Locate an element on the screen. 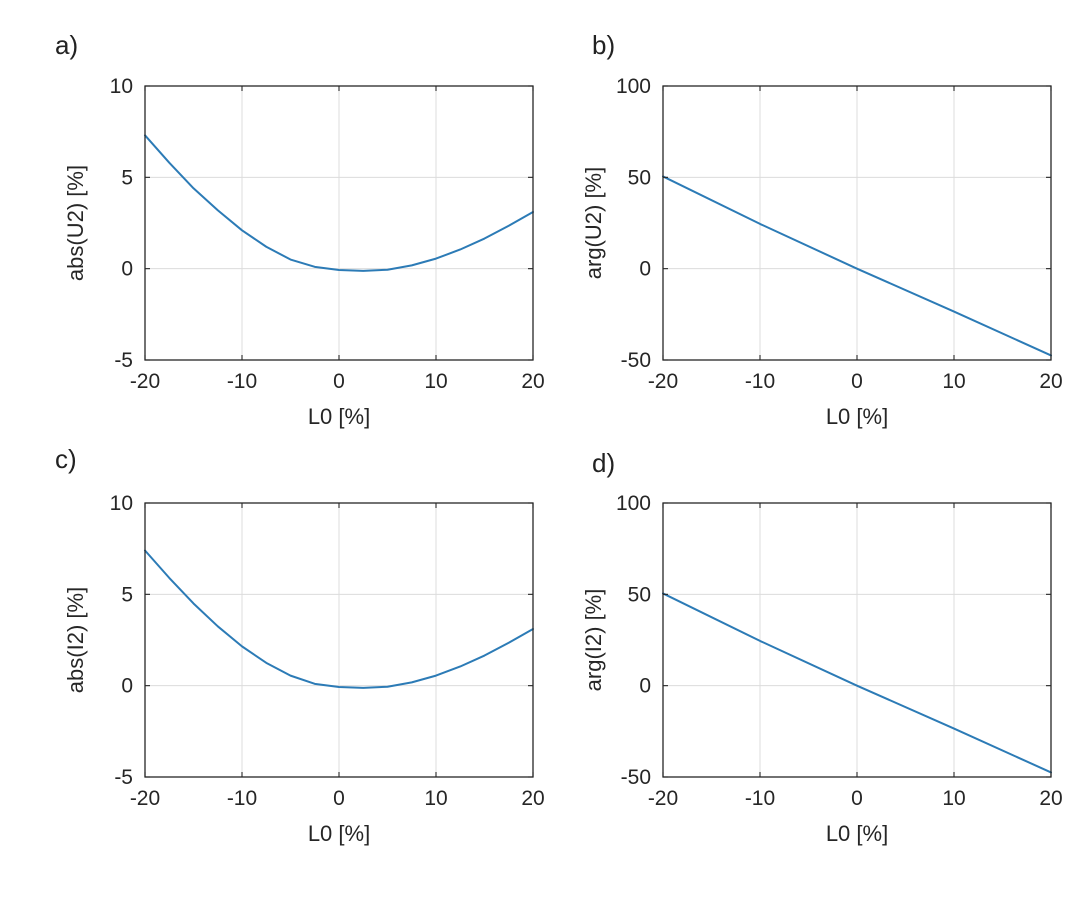  panel-1-y-tick-label-0: -50 is located at coordinates (636, 360).